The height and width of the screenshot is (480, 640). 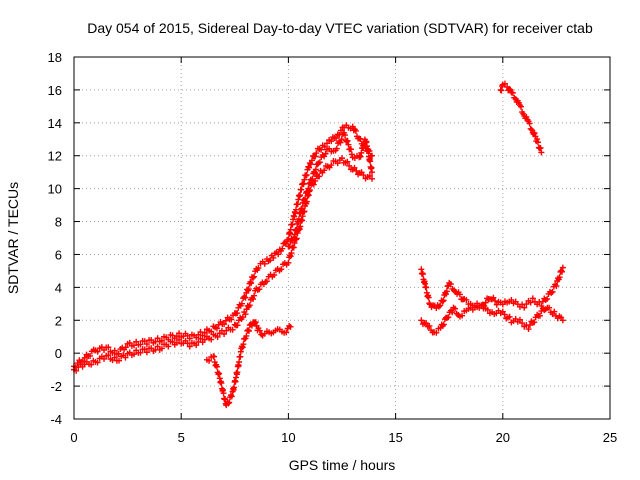 I want to click on series-dip-segment, so click(x=248, y=364).